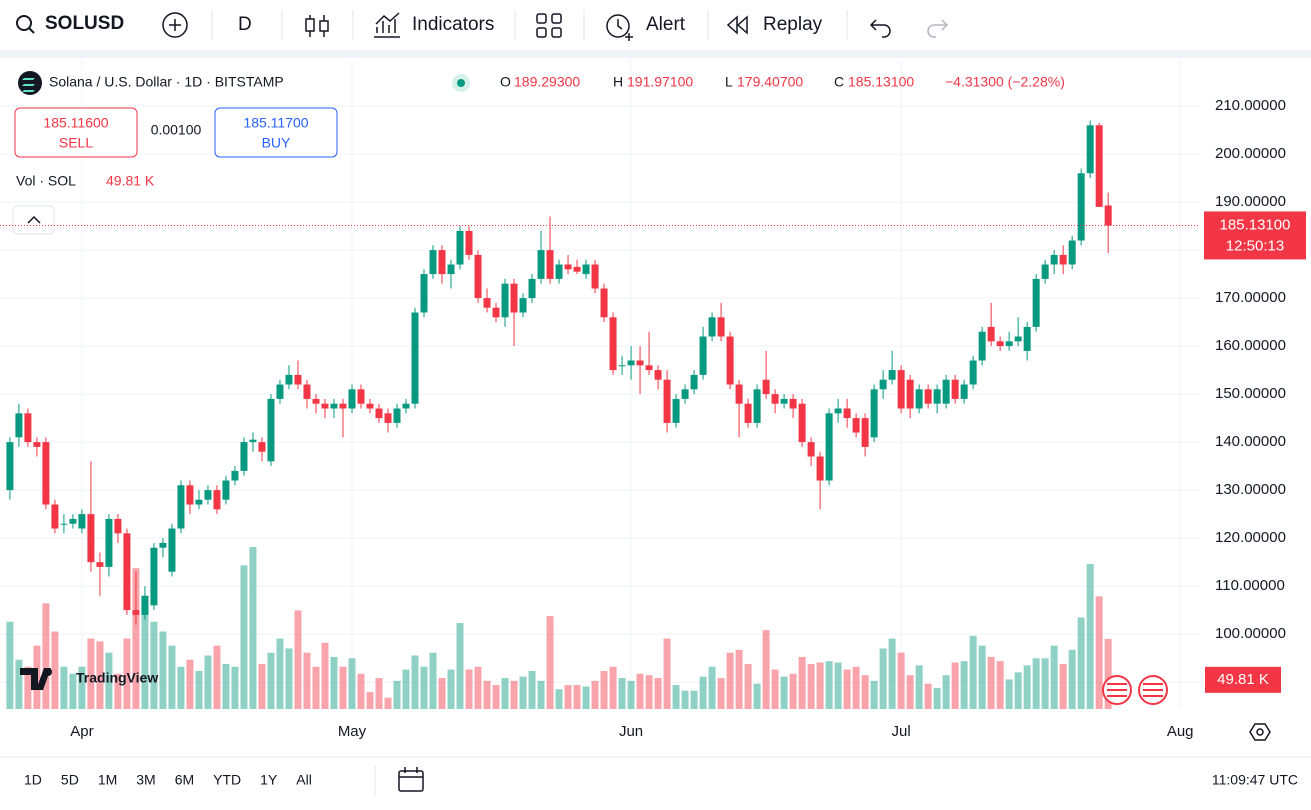  What do you see at coordinates (70, 780) in the screenshot?
I see `range-button: 5D` at bounding box center [70, 780].